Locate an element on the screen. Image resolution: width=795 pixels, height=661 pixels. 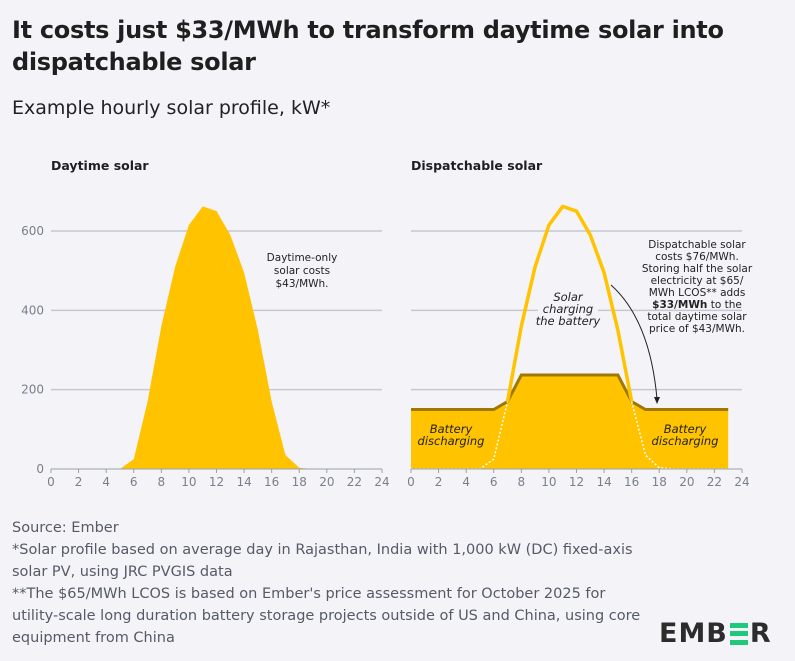
y-tick-label: 600 is located at coordinates (32, 231).